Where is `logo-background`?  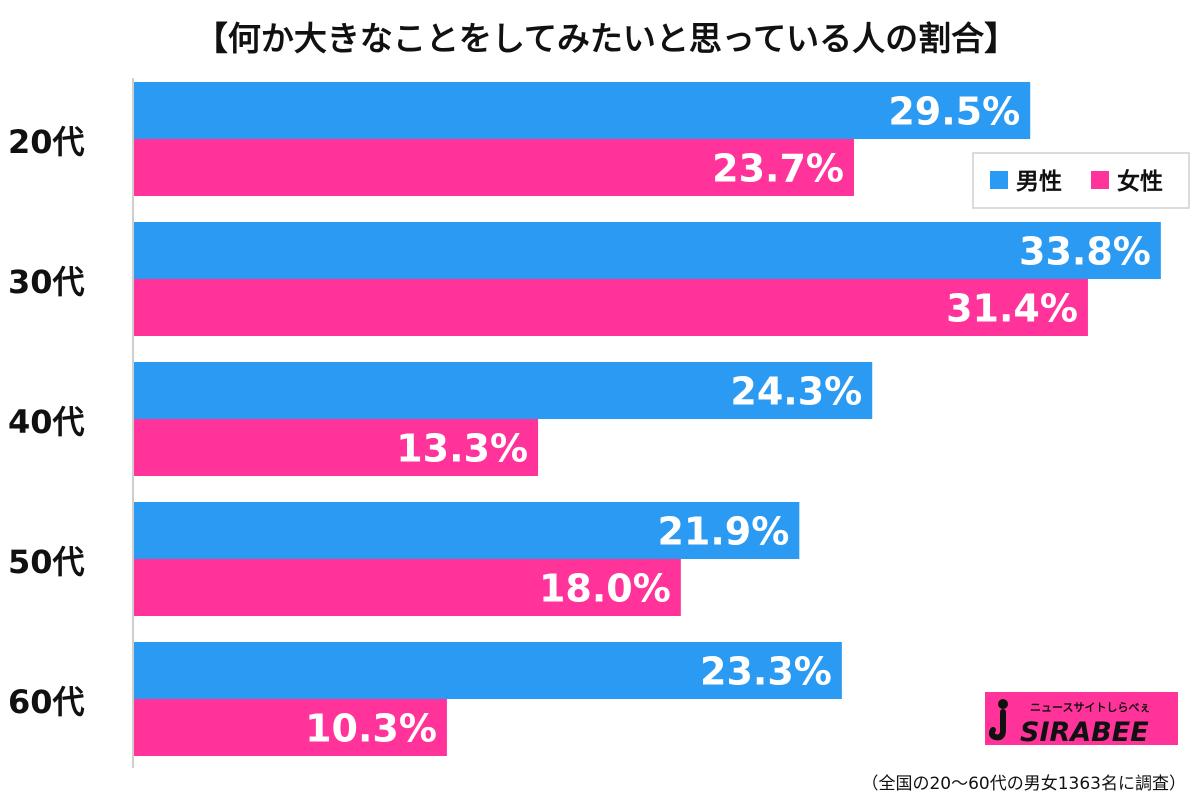 logo-background is located at coordinates (1081, 718).